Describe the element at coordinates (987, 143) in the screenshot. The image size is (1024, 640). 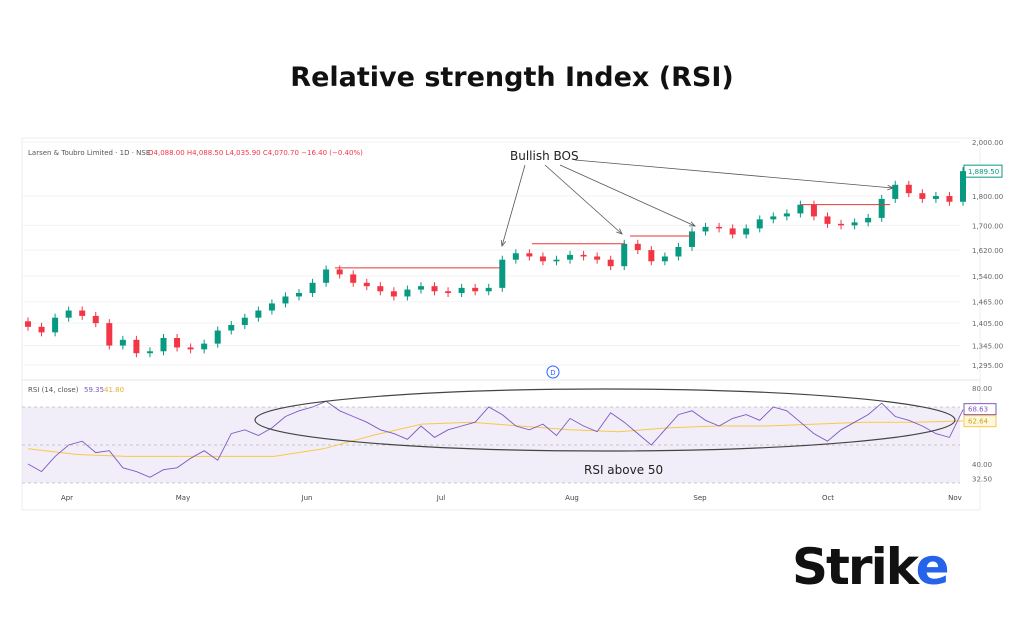
I see `price-tick-label: 2,000.00` at that location.